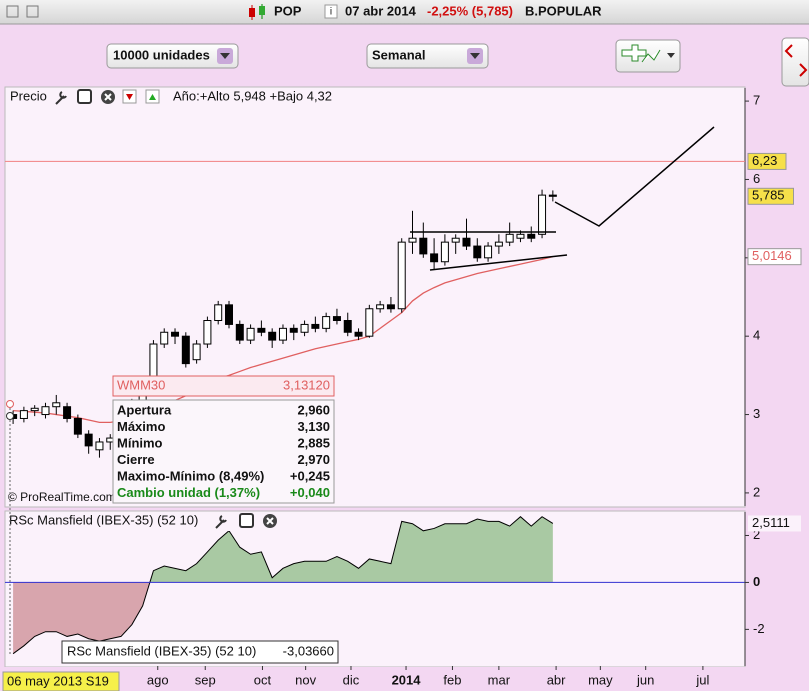 The height and width of the screenshot is (691, 809). Describe the element at coordinates (313, 459) in the screenshot. I see `info-value: 2,970` at that location.